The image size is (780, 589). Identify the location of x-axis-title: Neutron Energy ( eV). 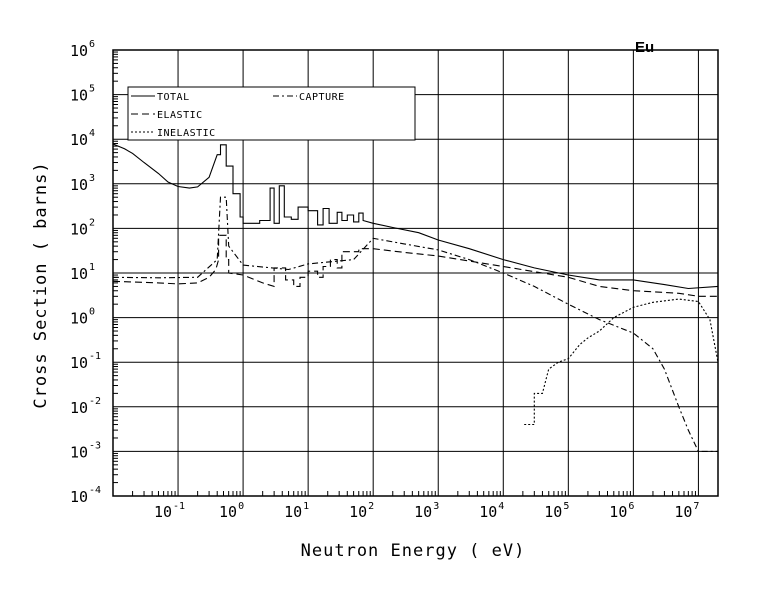
(413, 551).